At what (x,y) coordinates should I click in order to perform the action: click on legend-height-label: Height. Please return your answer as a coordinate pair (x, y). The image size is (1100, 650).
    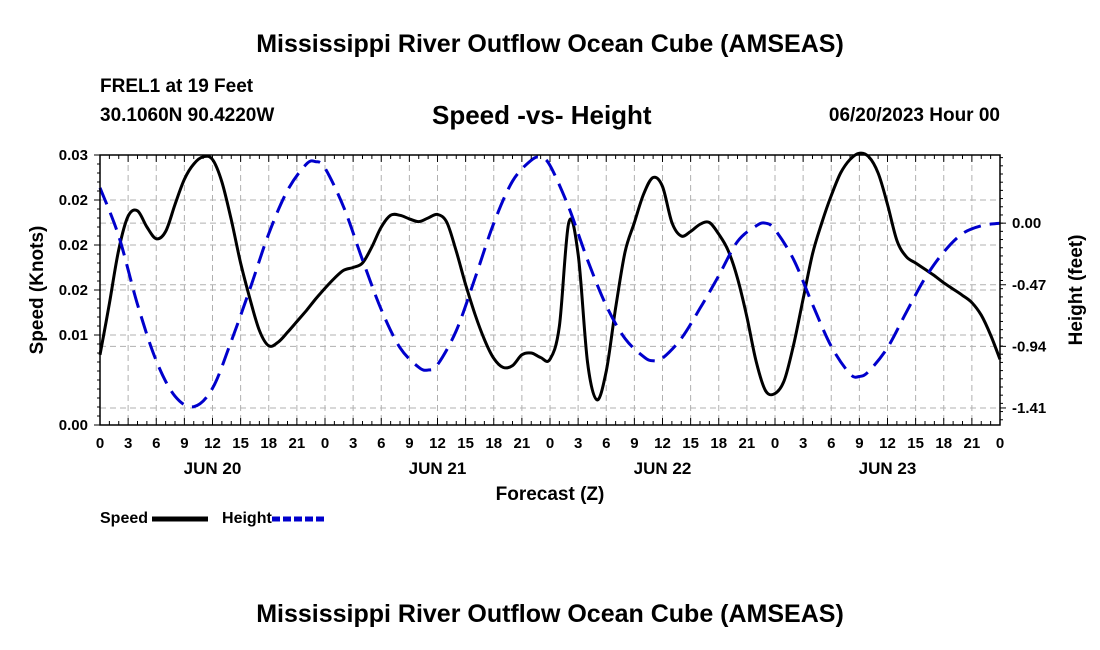
    Looking at the image, I should click on (247, 518).